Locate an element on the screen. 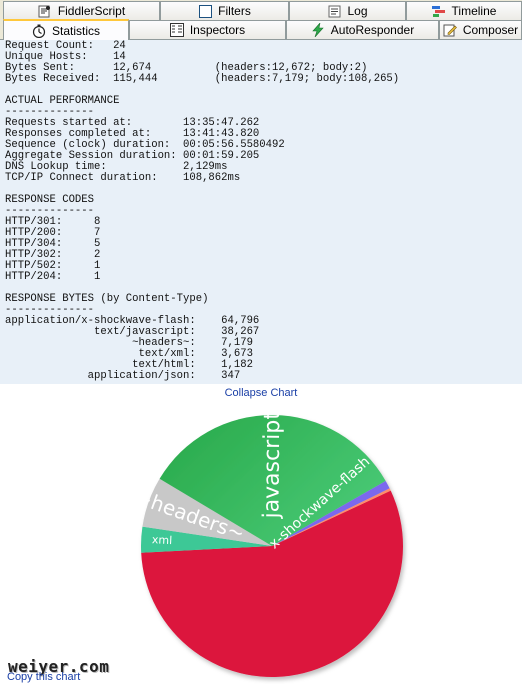 Image resolution: width=522 pixels, height=684 pixels. tab-label: Composer is located at coordinates (490, 30).